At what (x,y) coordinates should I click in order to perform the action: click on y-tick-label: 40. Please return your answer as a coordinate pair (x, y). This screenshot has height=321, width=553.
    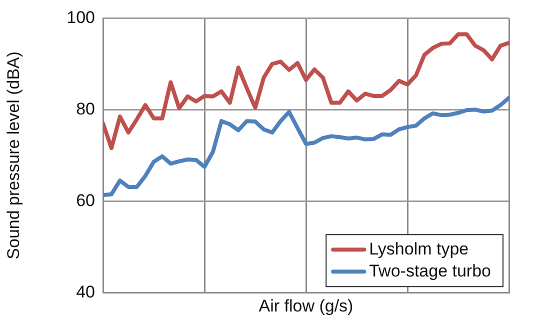
    Looking at the image, I should click on (85, 292).